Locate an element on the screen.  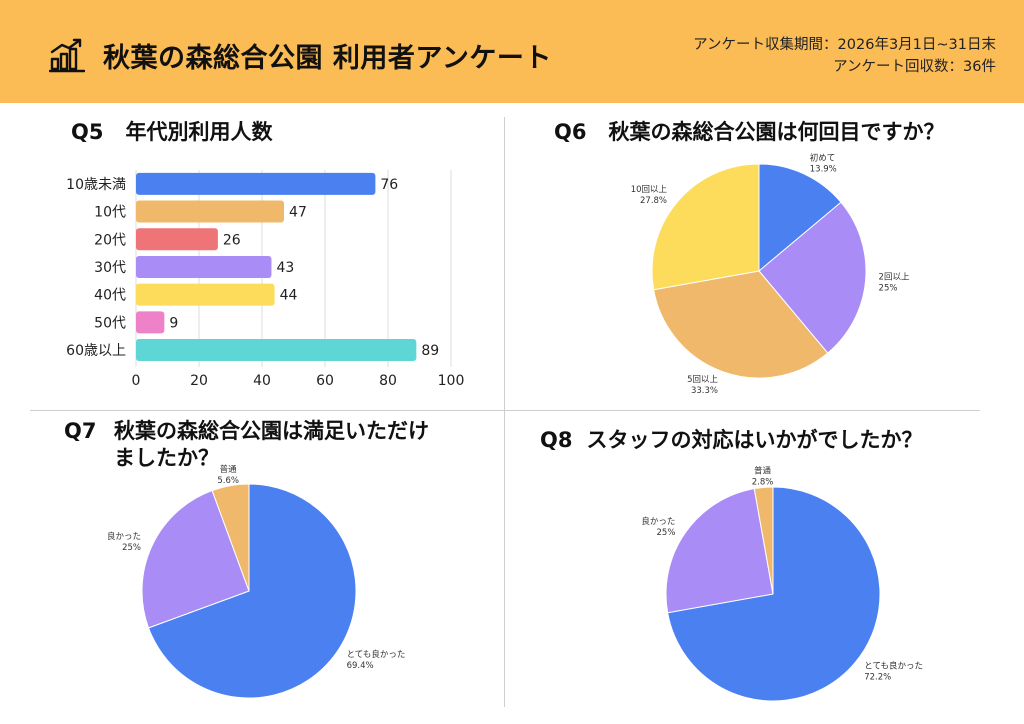
q5-value-label: 76 is located at coordinates (389, 185).